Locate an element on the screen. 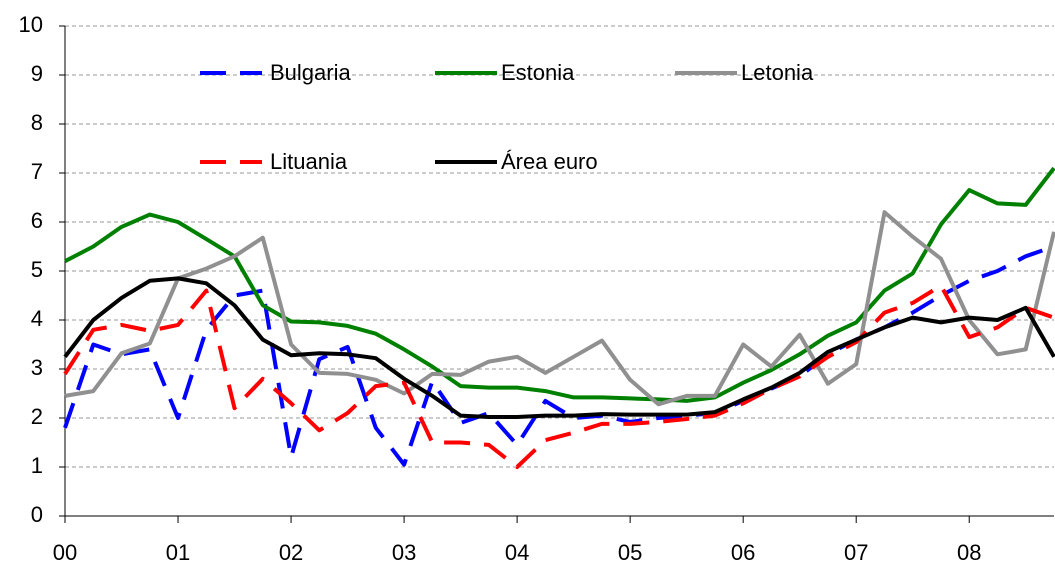 This screenshot has width=1055, height=572. y-tick-label: 1 is located at coordinates (37, 465).